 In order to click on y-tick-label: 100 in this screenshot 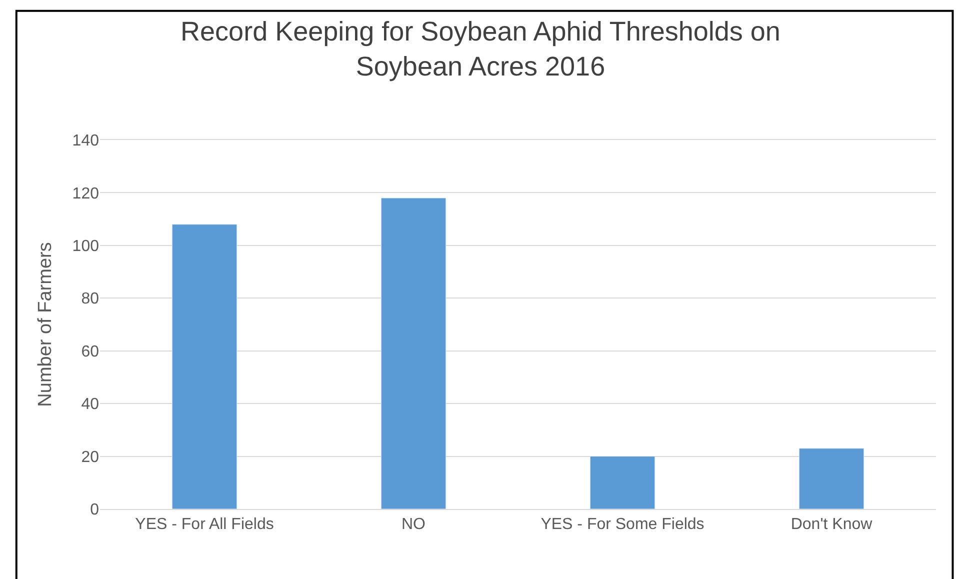, I will do `click(86, 247)`.